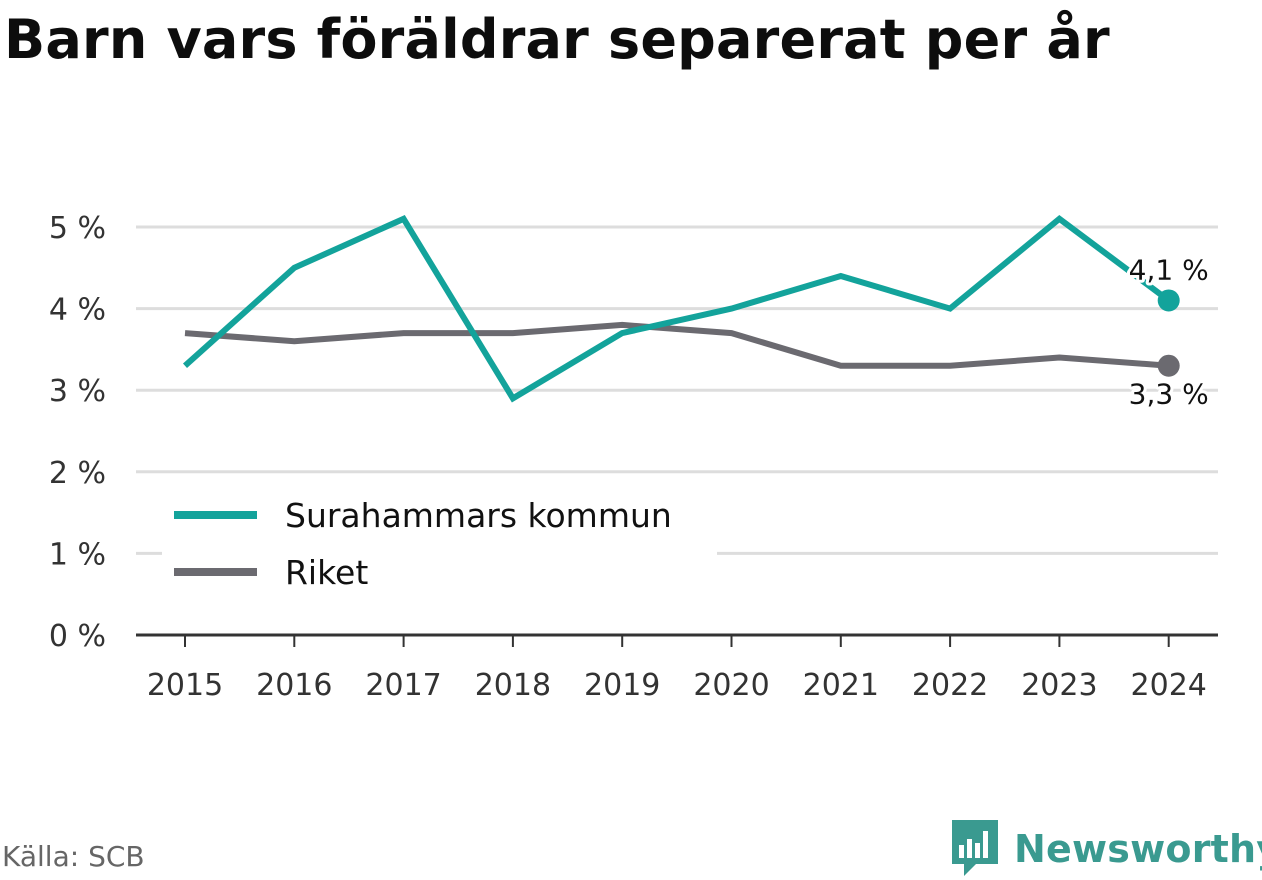 The width and height of the screenshot is (1262, 880). I want to click on end-value-label: 3,3 %, so click(1169, 394).